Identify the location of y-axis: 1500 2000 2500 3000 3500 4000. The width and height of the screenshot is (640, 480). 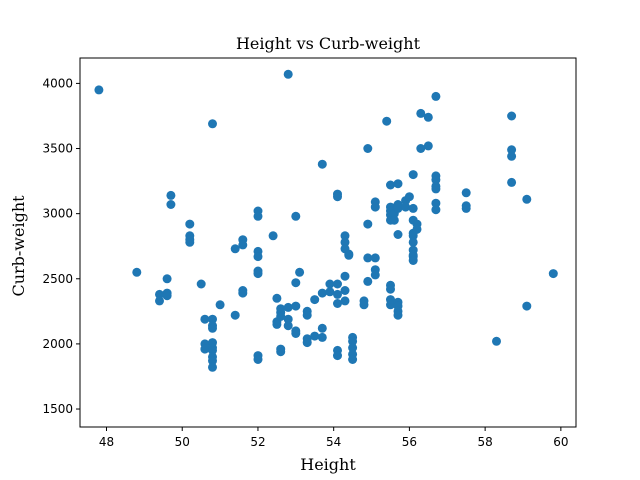
(61, 246).